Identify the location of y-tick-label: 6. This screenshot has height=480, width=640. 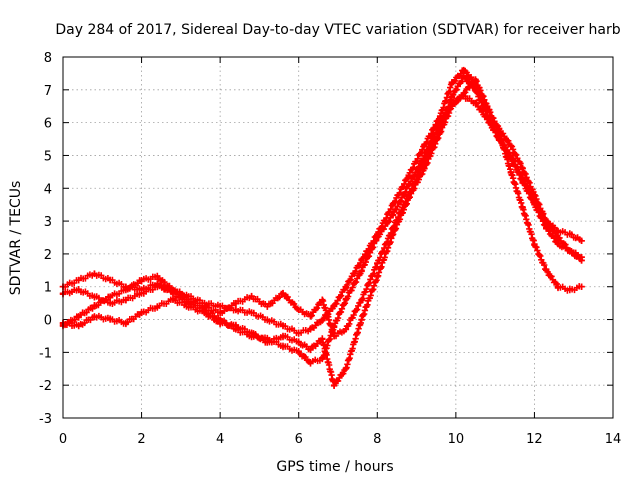
(48, 124).